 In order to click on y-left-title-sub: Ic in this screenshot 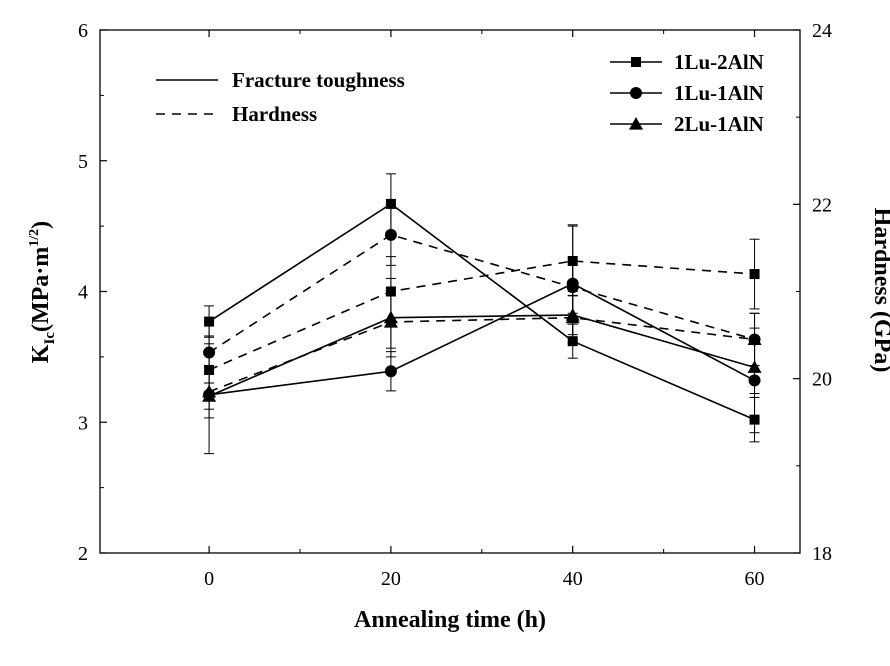, I will do `click(50, 338)`.